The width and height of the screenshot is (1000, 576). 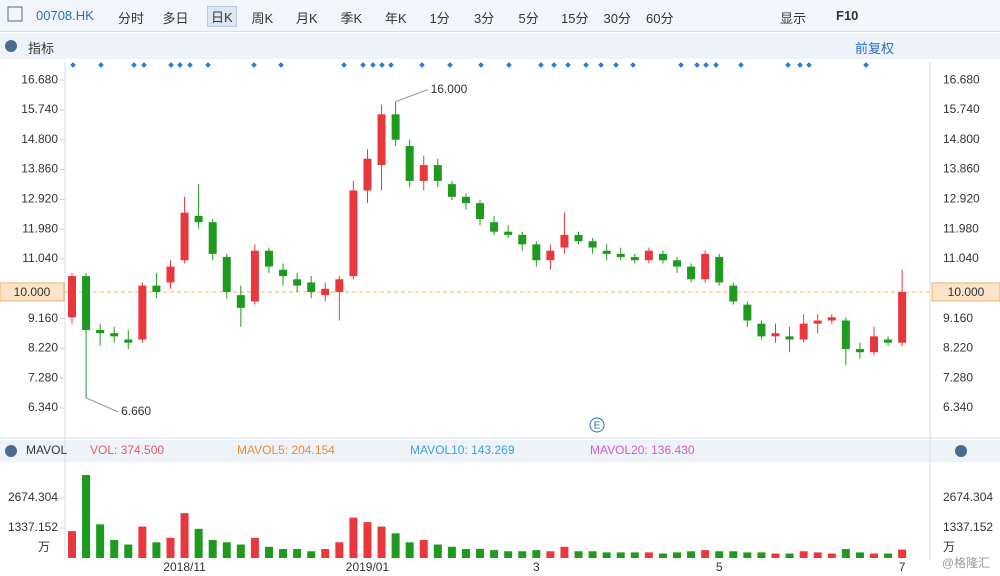 What do you see at coordinates (528, 18) in the screenshot?
I see `period-tab: 5分` at bounding box center [528, 18].